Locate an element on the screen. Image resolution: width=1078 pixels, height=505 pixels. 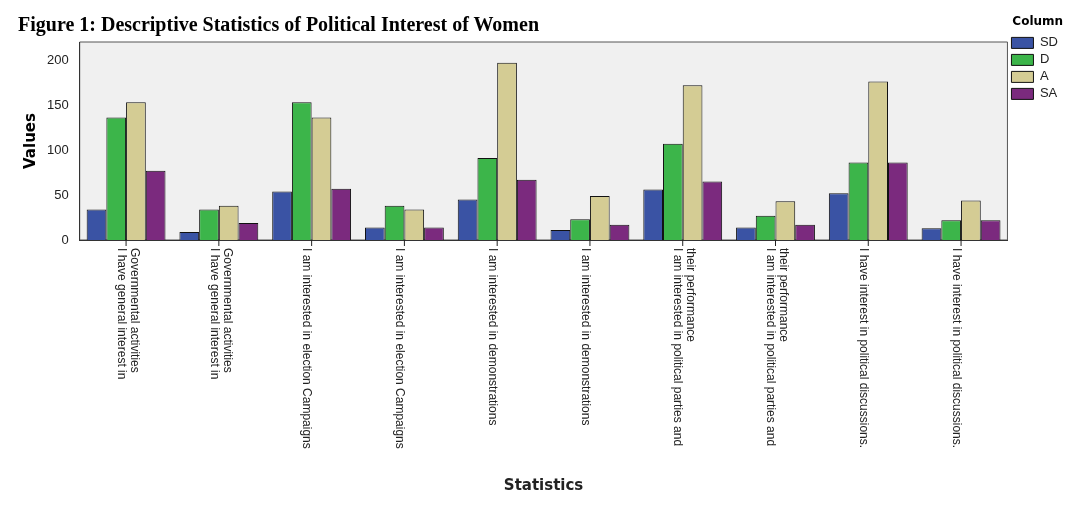
legend-label: SA is located at coordinates (1048, 93).